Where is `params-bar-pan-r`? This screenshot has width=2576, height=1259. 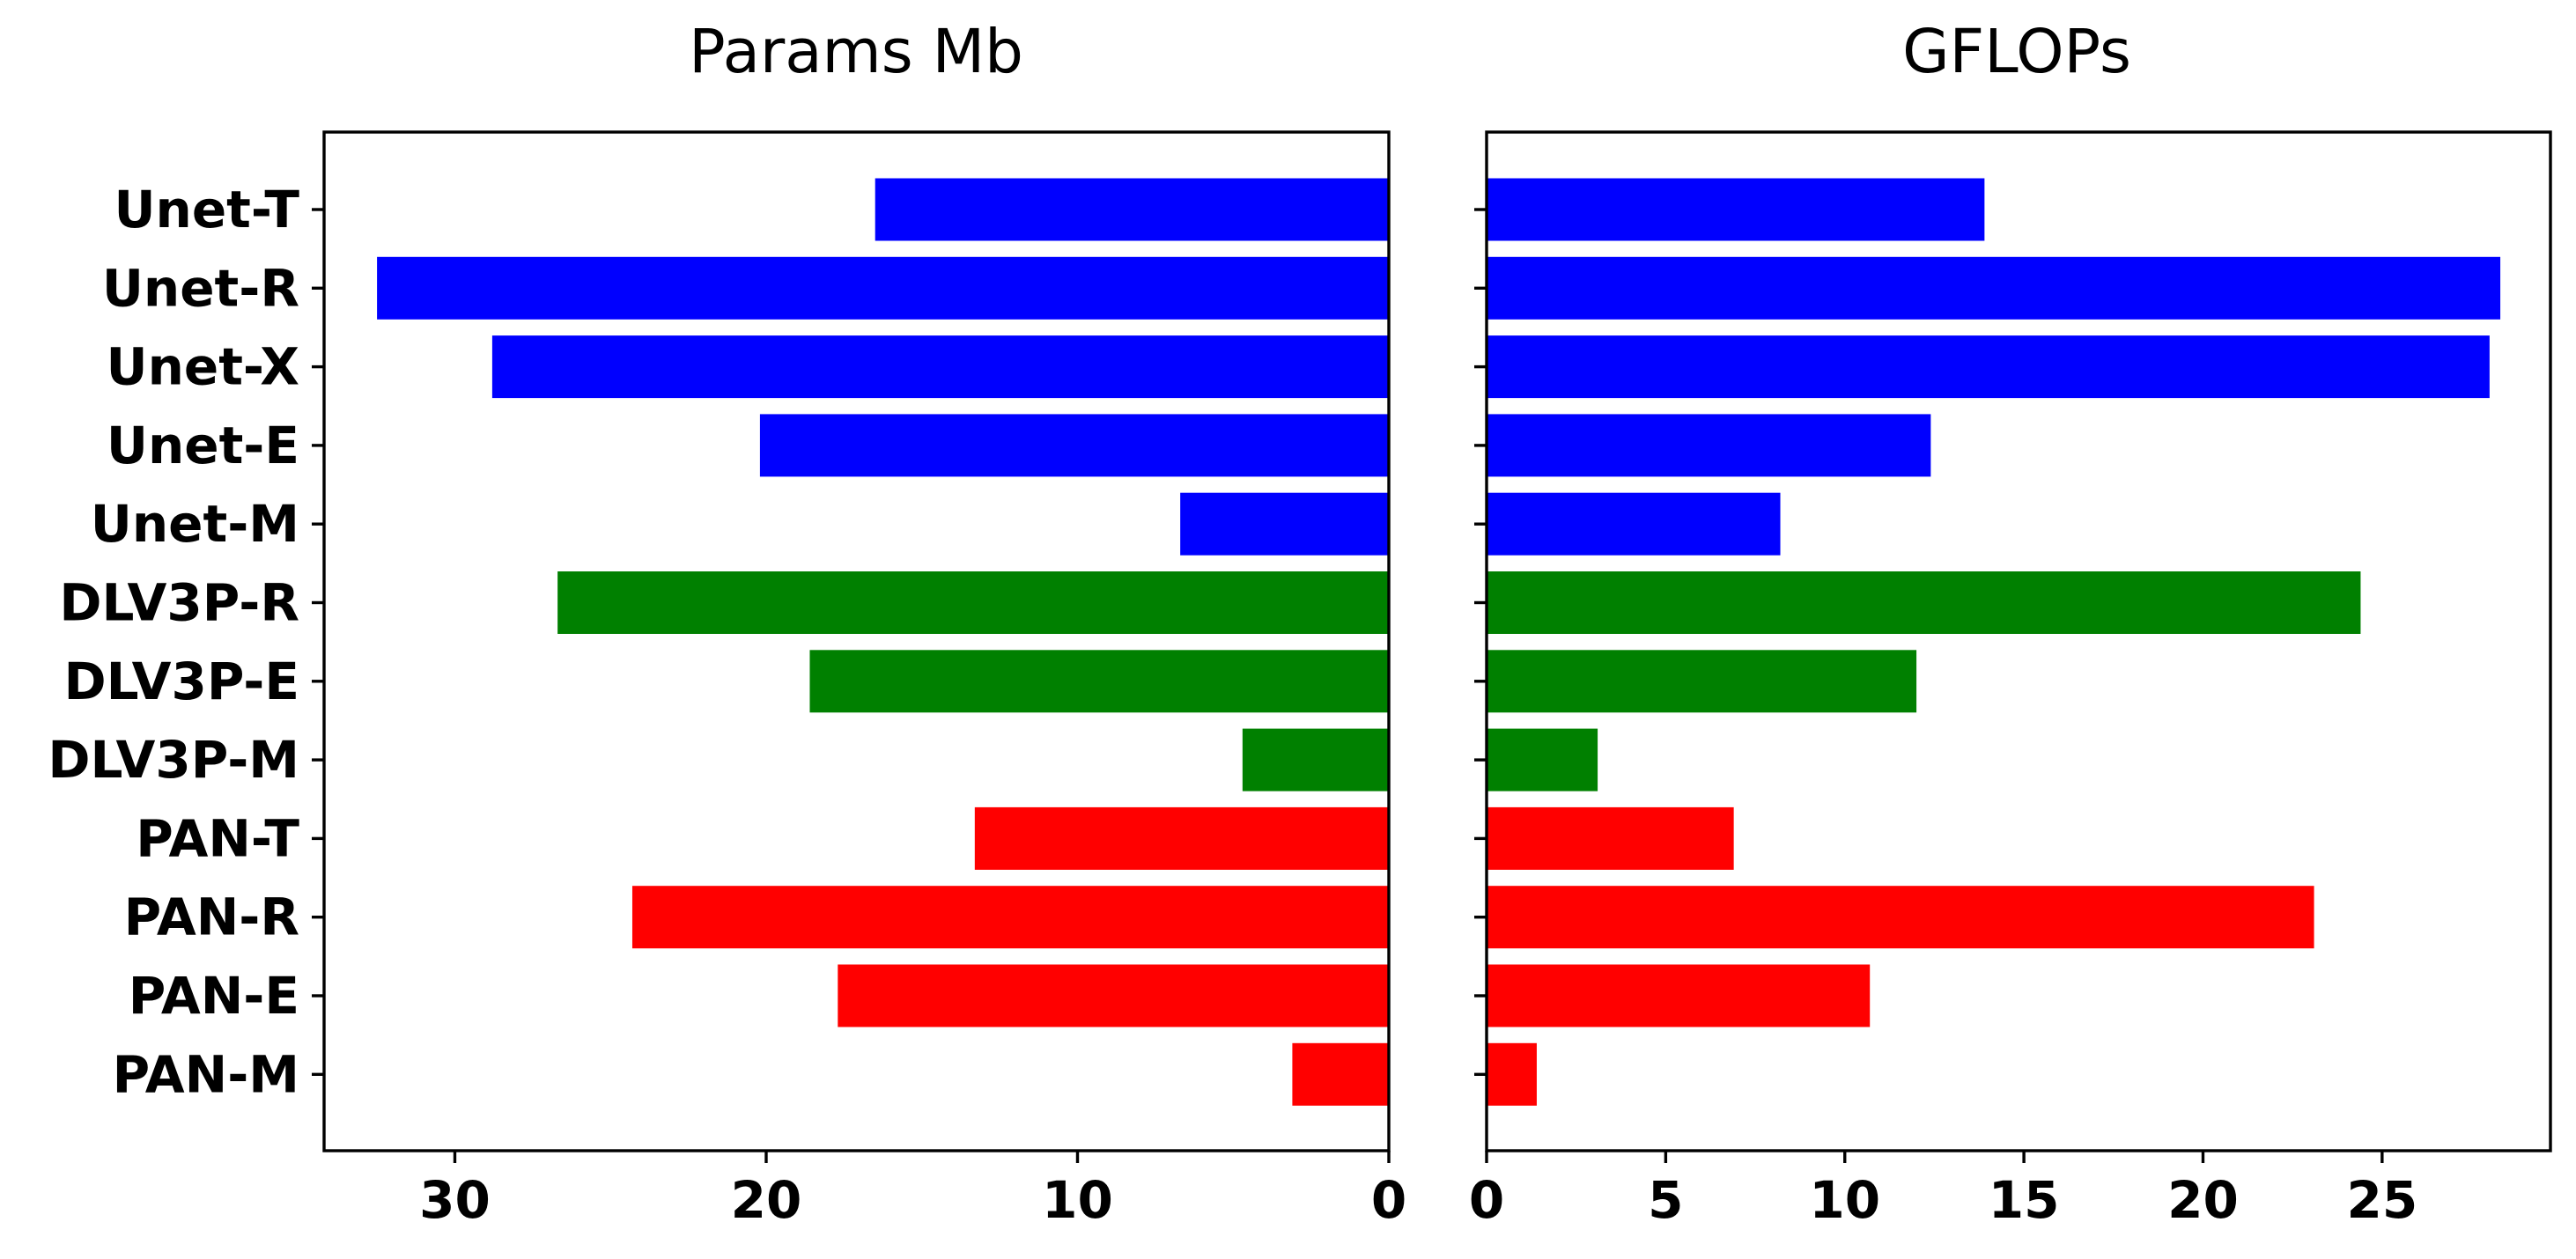
params-bar-pan-r is located at coordinates (1010, 918).